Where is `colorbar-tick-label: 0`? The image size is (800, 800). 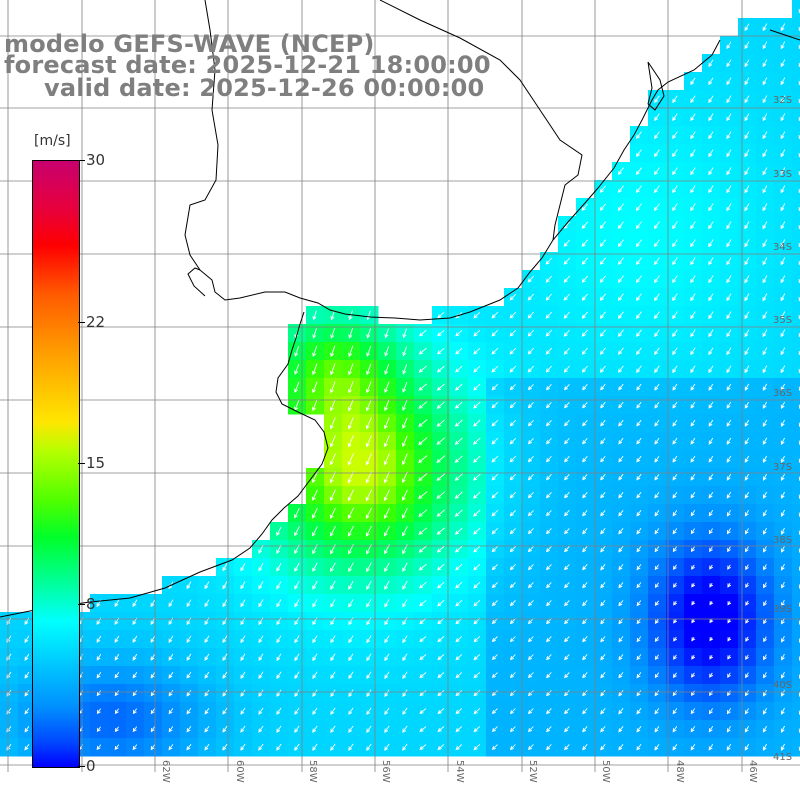 colorbar-tick-label: 0 is located at coordinates (91, 766).